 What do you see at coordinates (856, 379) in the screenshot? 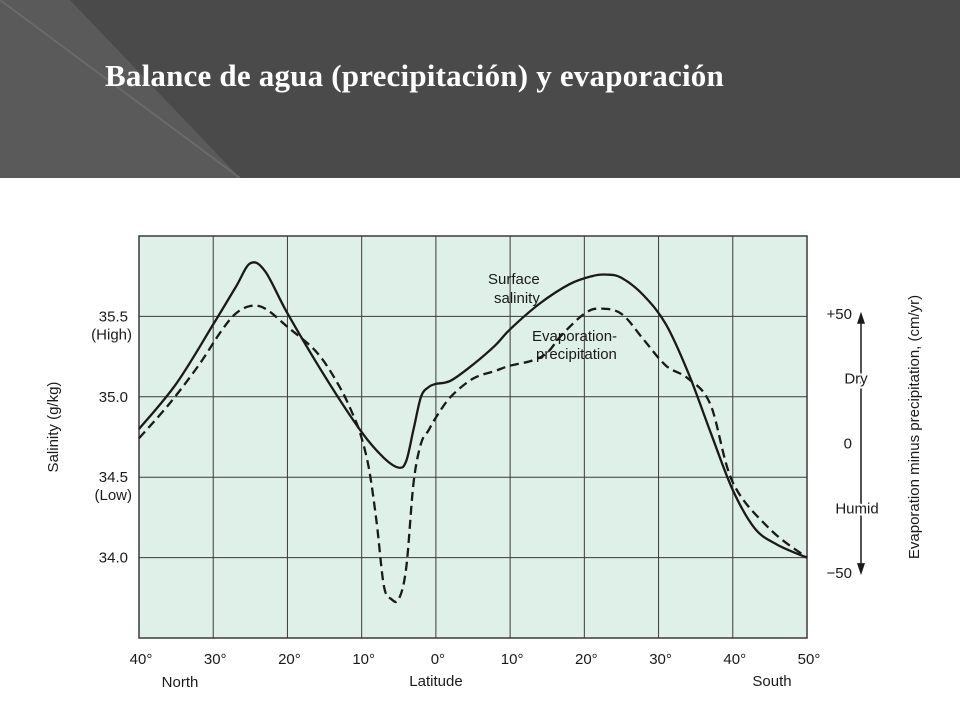
I see `dry-annotation: Dry` at bounding box center [856, 379].